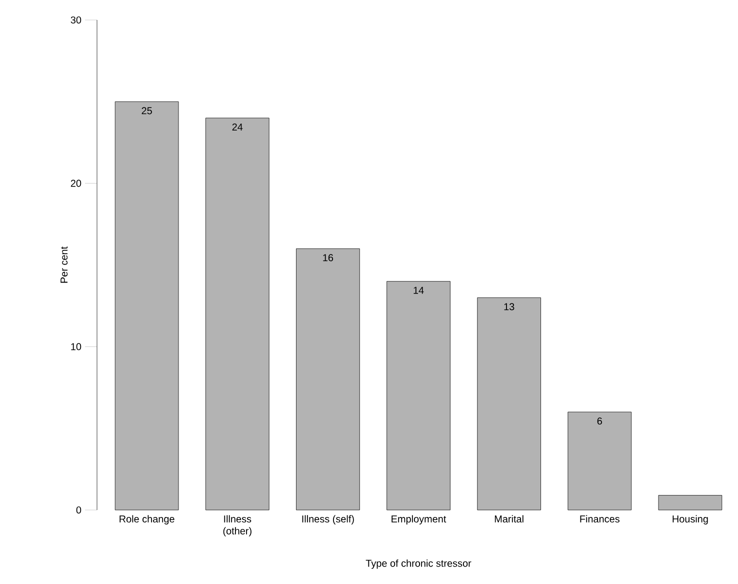 Image resolution: width=738 pixels, height=584 pixels. What do you see at coordinates (237, 525) in the screenshot?
I see `x-tick-label: Illness (other)` at bounding box center [237, 525].